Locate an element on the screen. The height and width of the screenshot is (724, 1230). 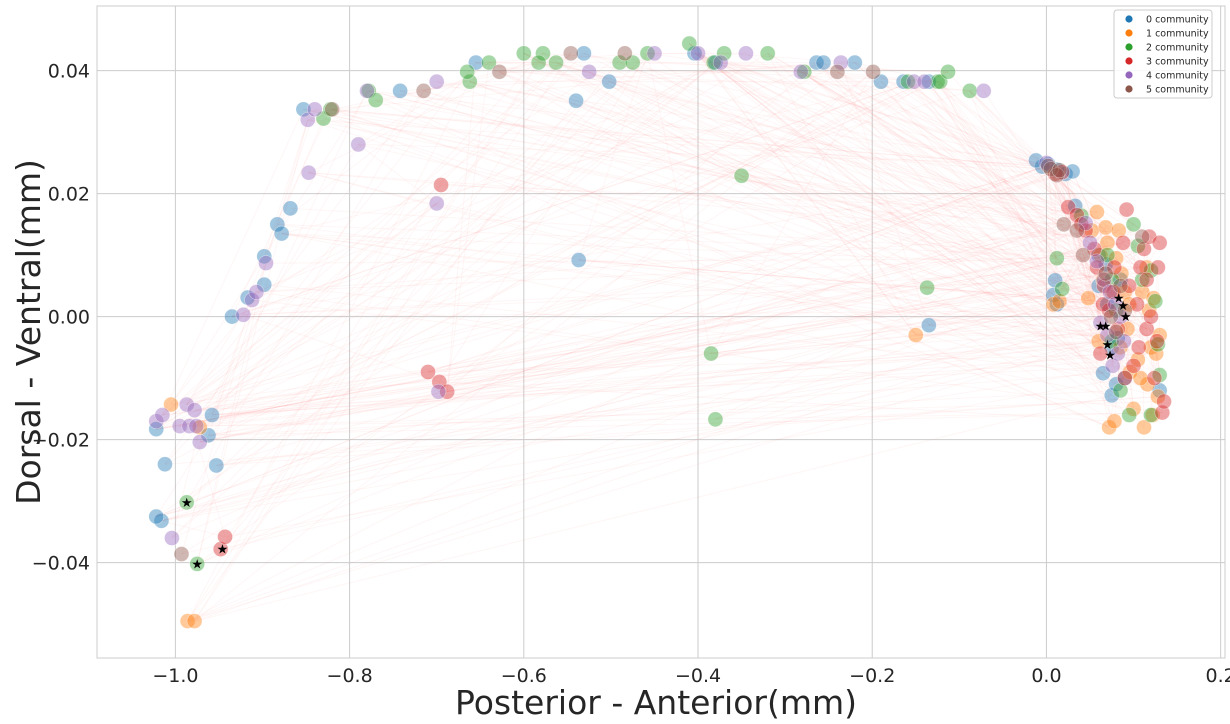
x-tick-labels: −1.0 −0.8 −0.6 −0.4 −0.2 0.0 0.2 is located at coordinates (691, 676).